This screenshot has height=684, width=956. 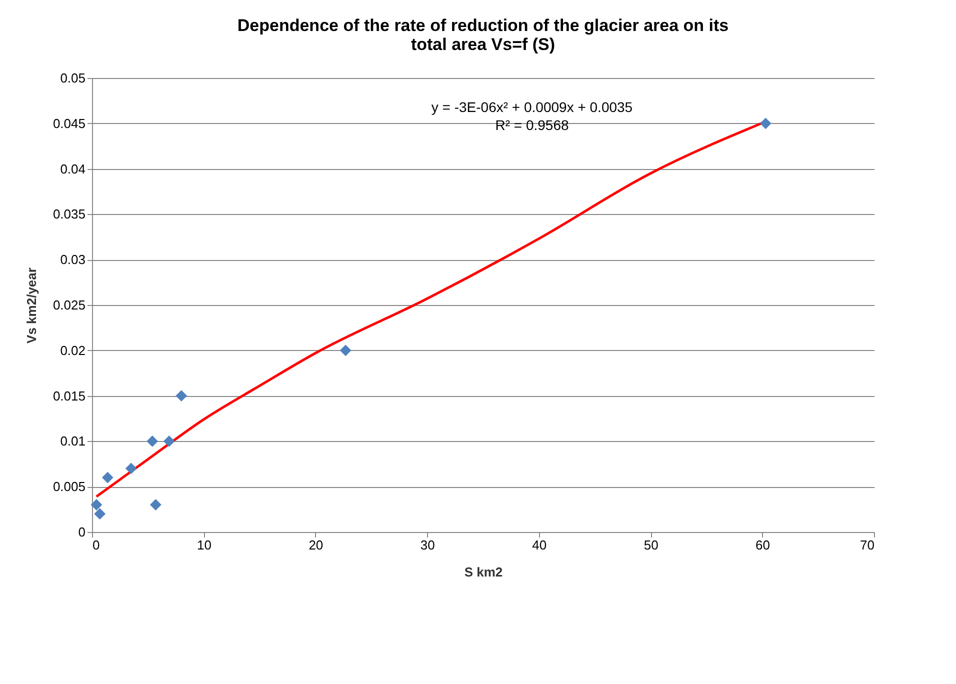 I want to click on y-tick-label: 0.005, so click(x=69, y=486).